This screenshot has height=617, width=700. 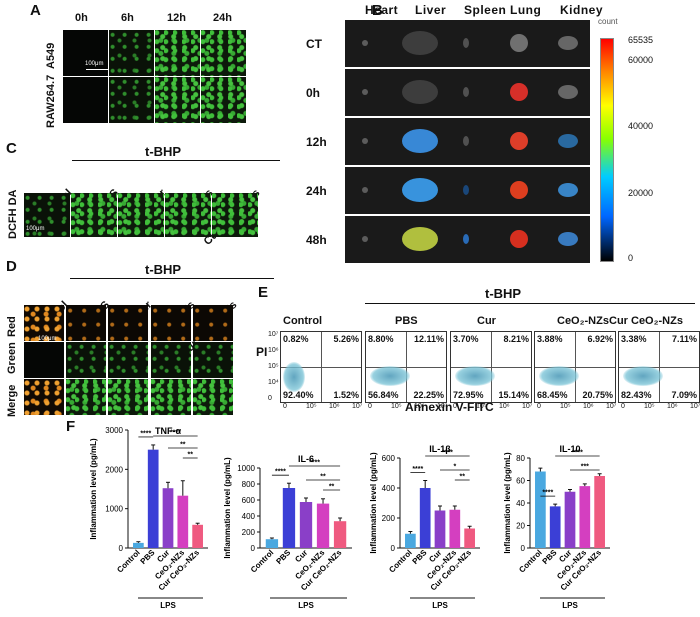 What do you see at coordinates (11, 266) in the screenshot?
I see `panel-label-d: D` at bounding box center [11, 266].